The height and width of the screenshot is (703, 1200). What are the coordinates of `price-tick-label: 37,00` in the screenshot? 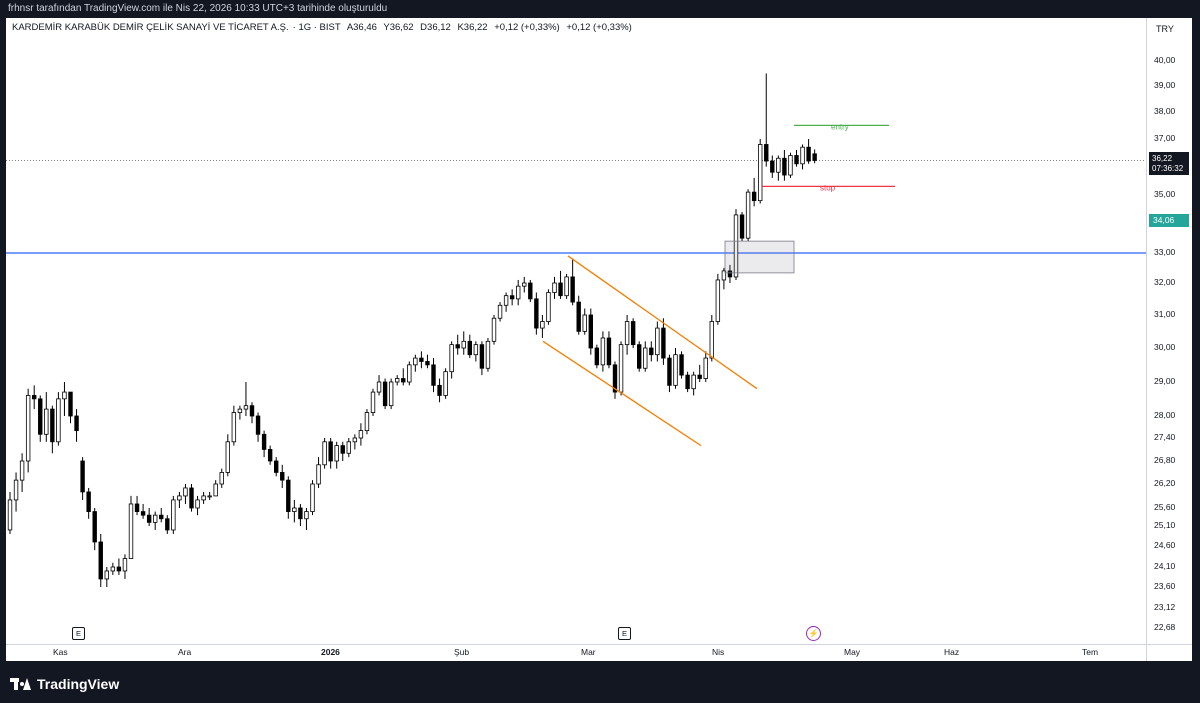 It's located at (1165, 138).